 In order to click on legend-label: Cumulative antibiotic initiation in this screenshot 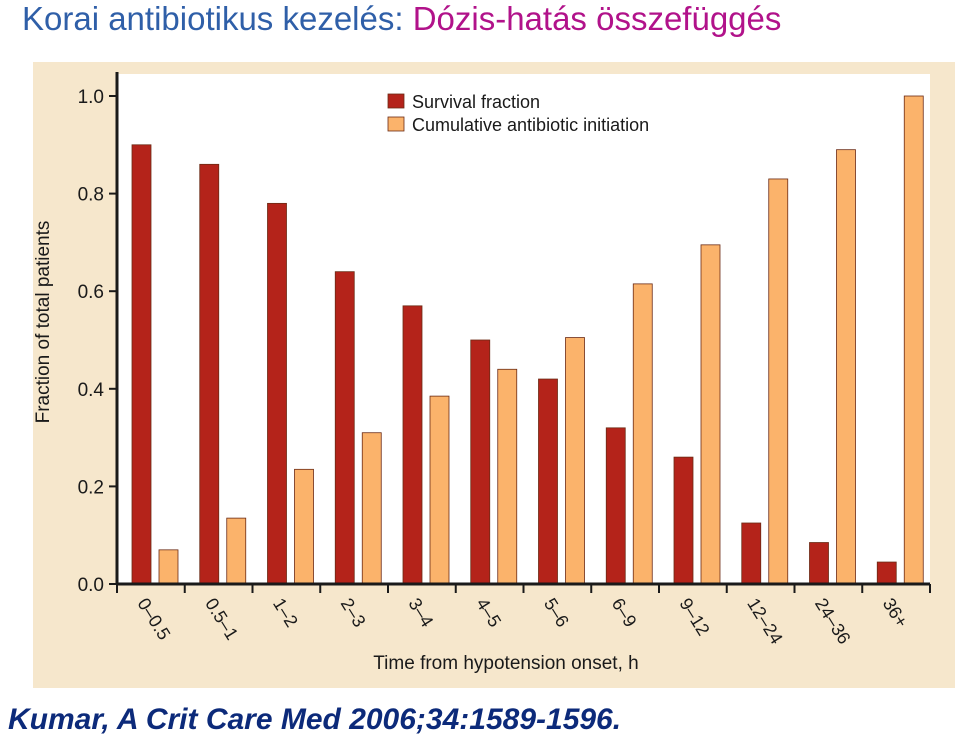, I will do `click(530, 125)`.